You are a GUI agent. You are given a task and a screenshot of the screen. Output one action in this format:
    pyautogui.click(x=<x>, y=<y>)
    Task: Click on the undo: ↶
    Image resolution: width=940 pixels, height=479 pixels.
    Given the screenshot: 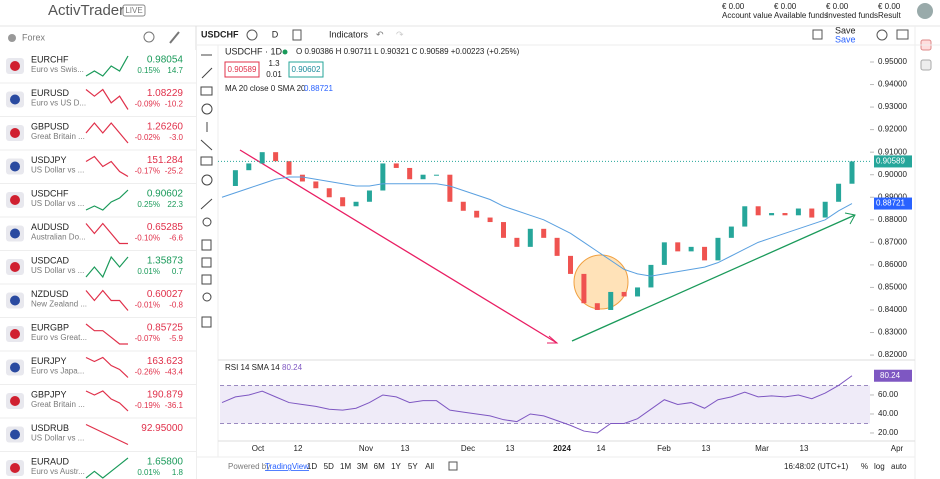 What is the action you would take?
    pyautogui.click(x=380, y=34)
    